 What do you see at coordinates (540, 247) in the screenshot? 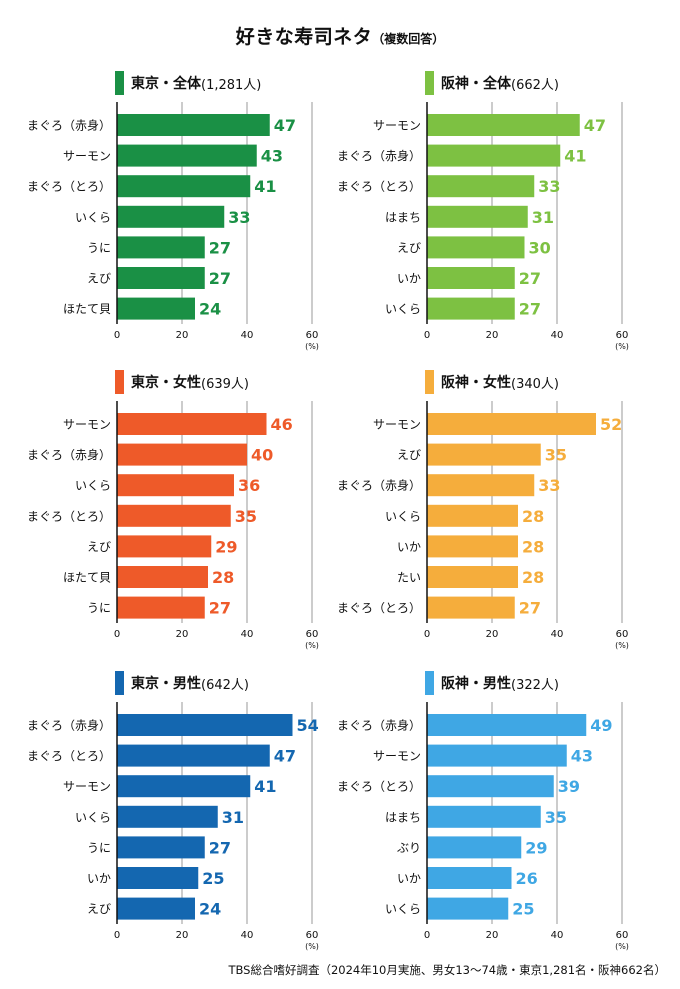
I see `value-label: 30` at bounding box center [540, 247].